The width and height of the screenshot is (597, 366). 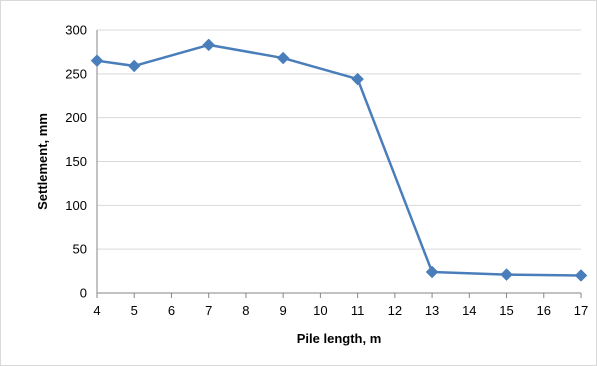 What do you see at coordinates (83, 293) in the screenshot?
I see `y-tick-label-0: 0` at bounding box center [83, 293].